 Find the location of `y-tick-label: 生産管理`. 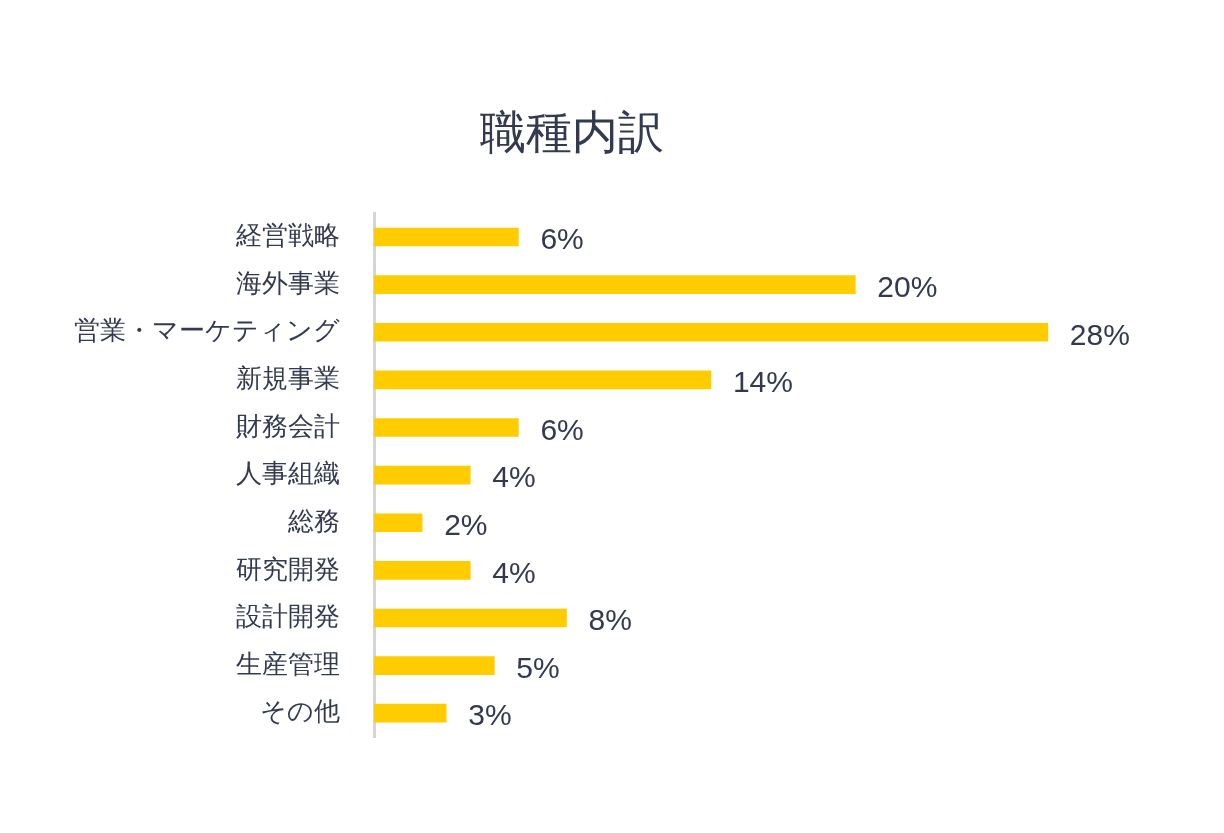

y-tick-label: 生産管理 is located at coordinates (288, 663).